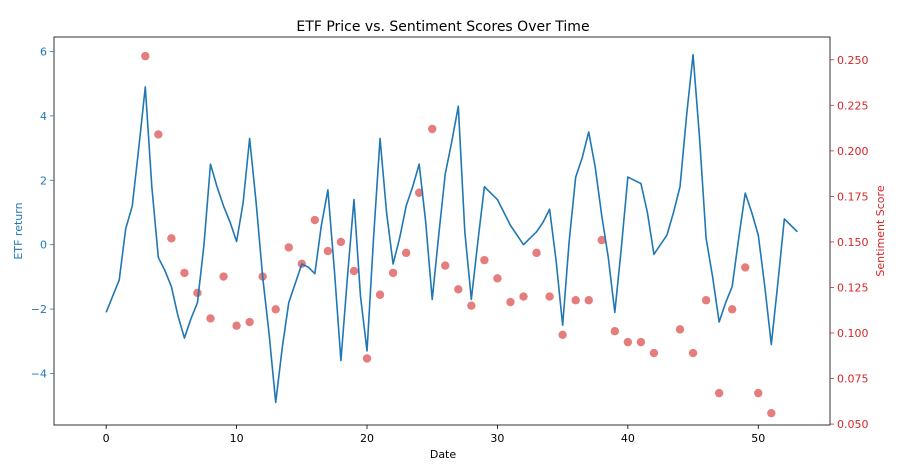 The height and width of the screenshot is (469, 906). I want to click on right-y-tick-label: 0.250, so click(853, 60).